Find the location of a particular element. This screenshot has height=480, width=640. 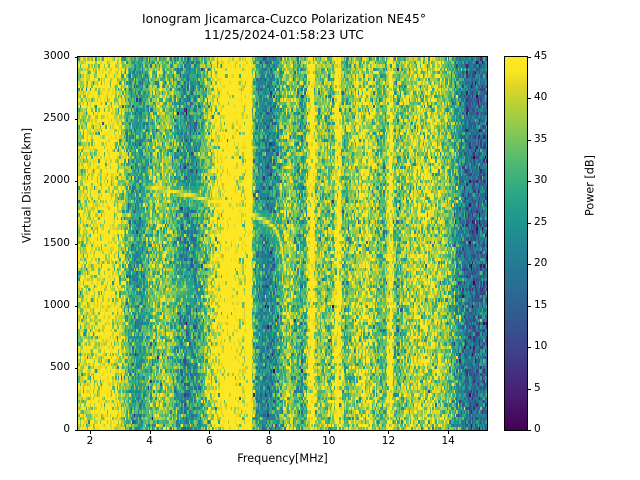

x-tick-label: 6 is located at coordinates (209, 441).